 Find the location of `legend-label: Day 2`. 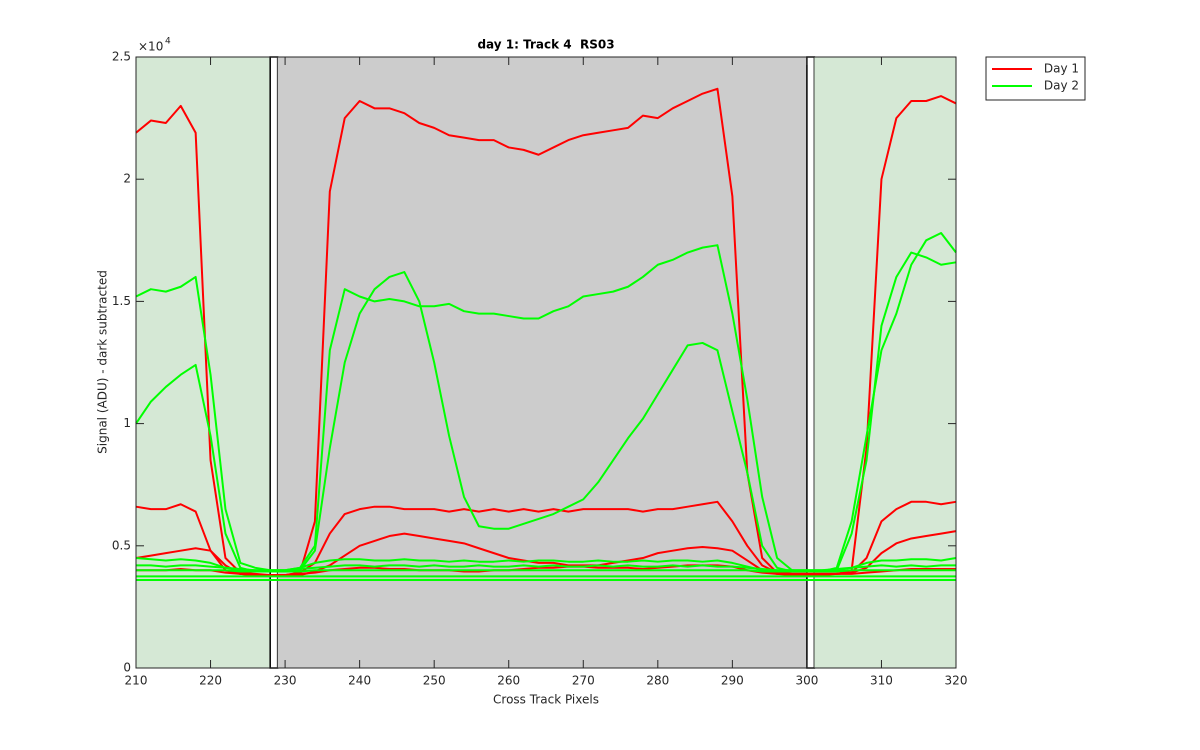

legend-label: Day 2 is located at coordinates (1061, 86).